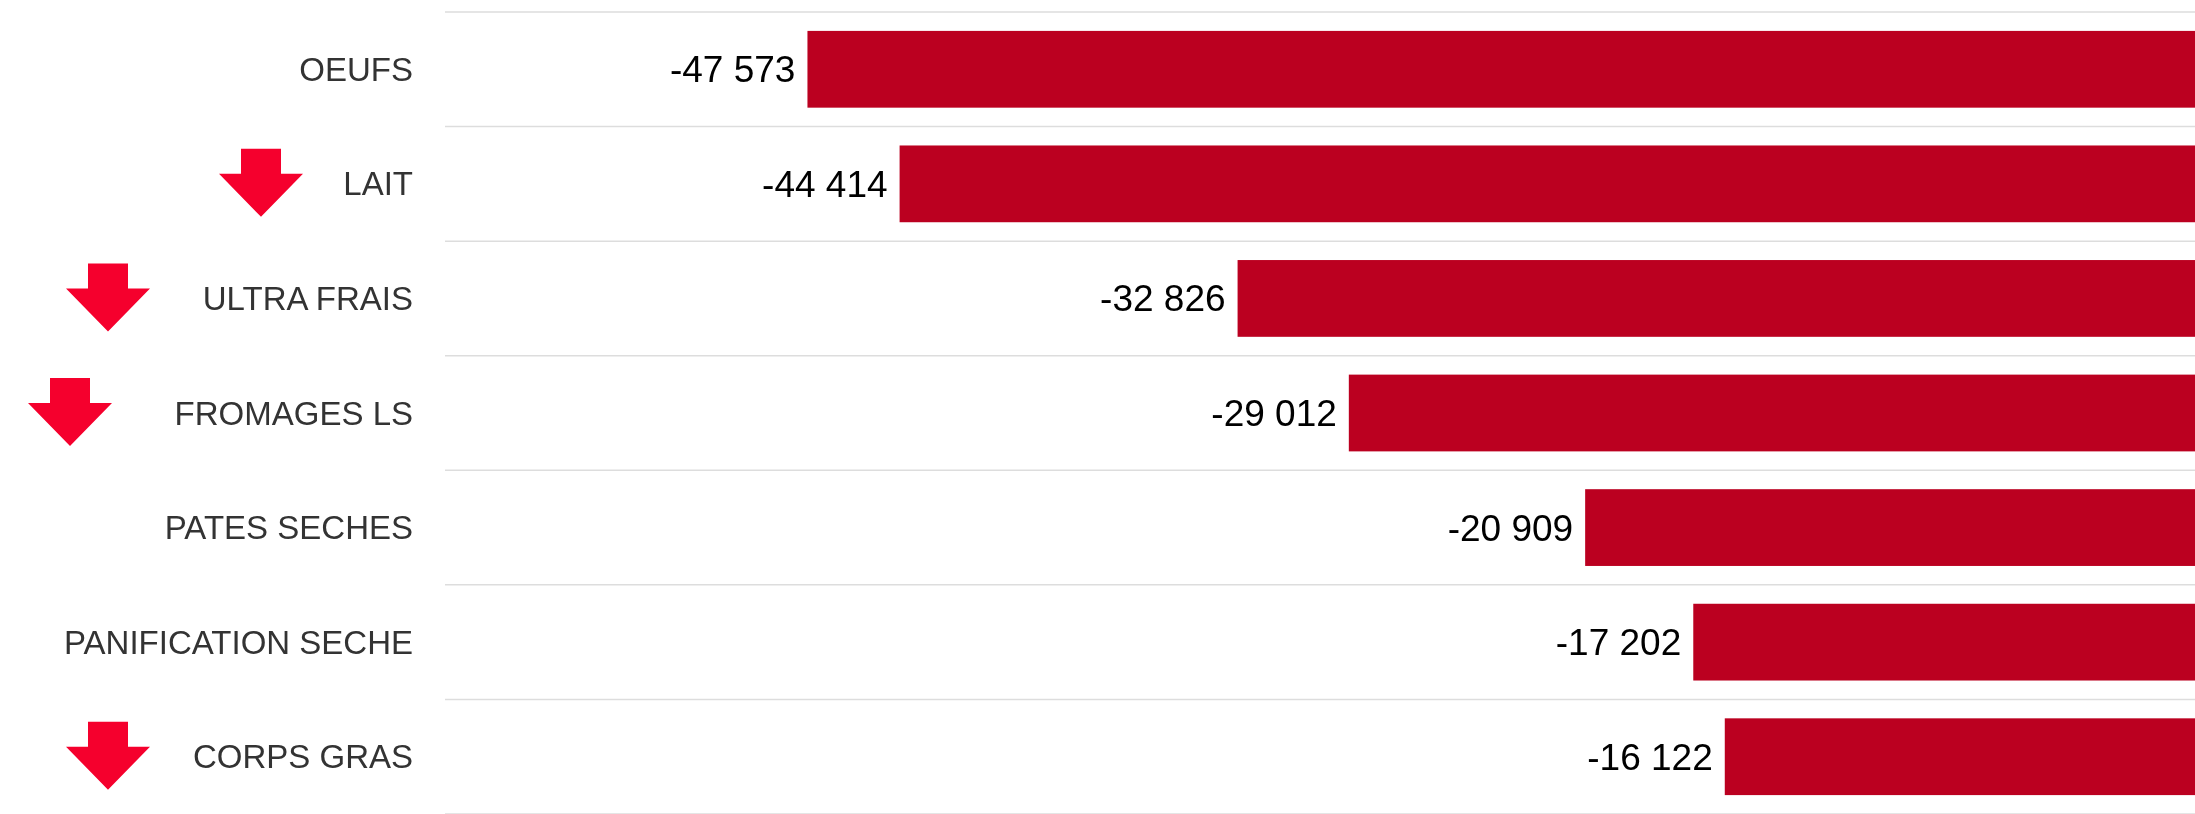  What do you see at coordinates (1510, 528) in the screenshot?
I see `data-label: -20 909` at bounding box center [1510, 528].